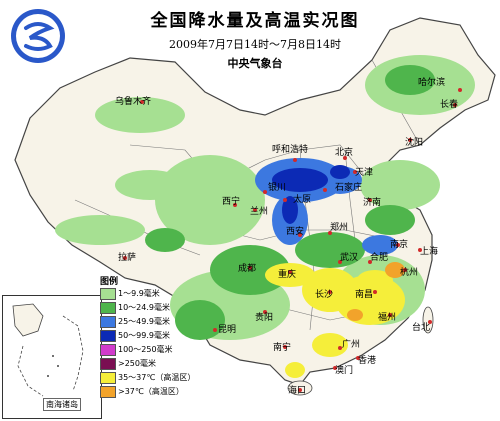 This screenshot has width=500, height=421. I want to click on legend-label: 35～37℃（高温区）, so click(157, 377).